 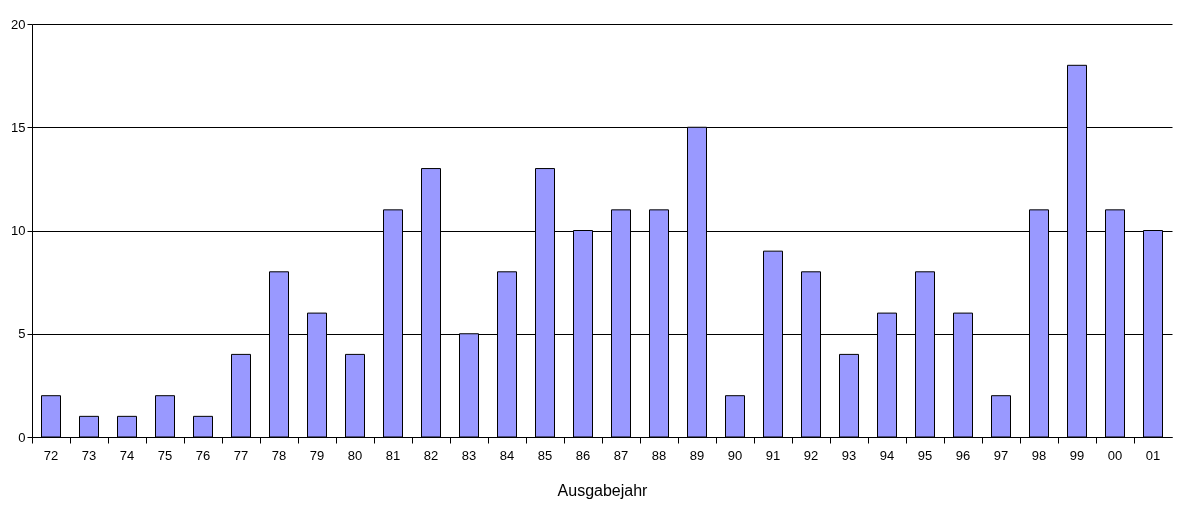 I want to click on x-tick-label: 99, so click(x=1077, y=455).